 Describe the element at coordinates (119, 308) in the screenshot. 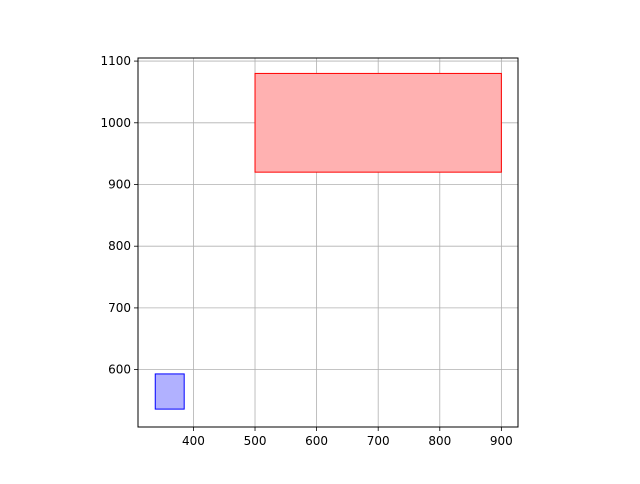

I see `y-tick-label: 700` at that location.